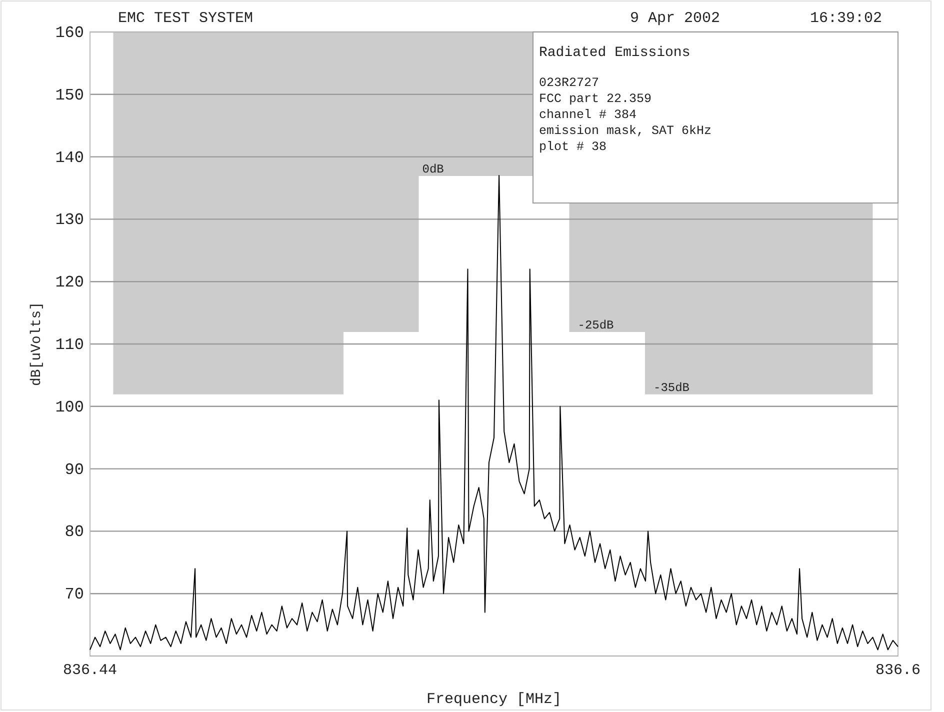 Image resolution: width=944 pixels, height=712 pixels. Describe the element at coordinates (614, 53) in the screenshot. I see `annotation: Radiated Emissions` at that location.